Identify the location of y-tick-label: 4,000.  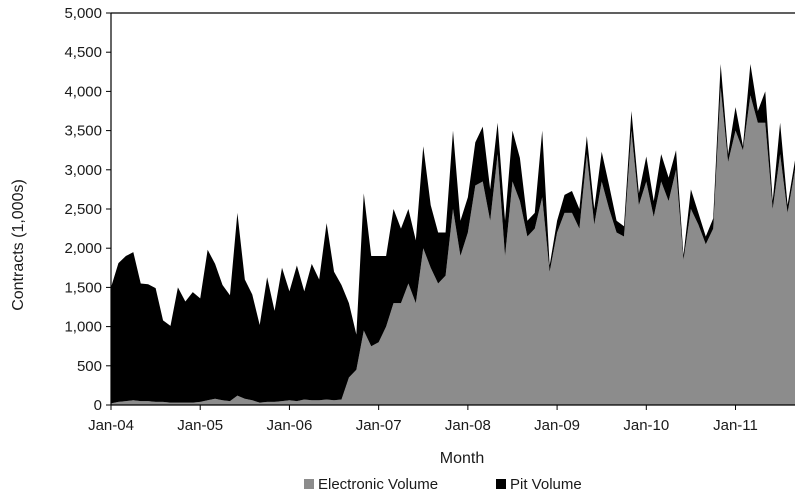
(83, 91).